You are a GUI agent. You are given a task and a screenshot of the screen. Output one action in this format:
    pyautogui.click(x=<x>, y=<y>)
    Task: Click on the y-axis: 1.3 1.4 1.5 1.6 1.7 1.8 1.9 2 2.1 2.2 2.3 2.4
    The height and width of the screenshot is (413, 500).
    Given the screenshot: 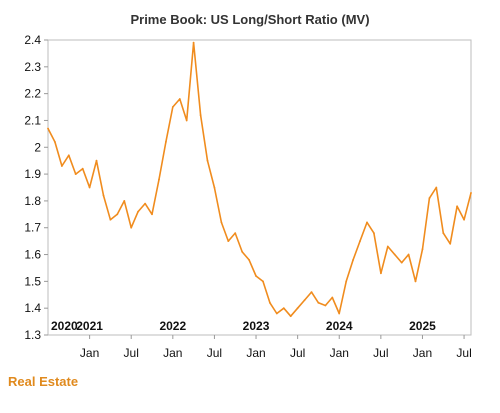 What is the action you would take?
    pyautogui.click(x=36, y=187)
    